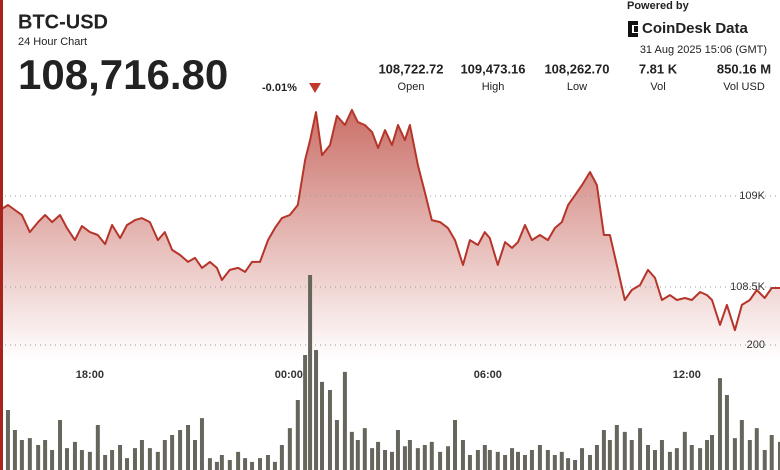  What do you see at coordinates (756, 345) in the screenshot?
I see `y2-tick-label: 200` at bounding box center [756, 345].